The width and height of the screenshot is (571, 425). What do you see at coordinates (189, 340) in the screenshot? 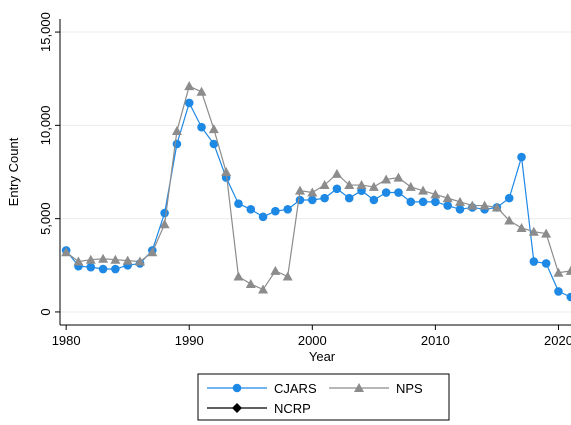
I see `x-tick-label: 1990` at bounding box center [189, 340].